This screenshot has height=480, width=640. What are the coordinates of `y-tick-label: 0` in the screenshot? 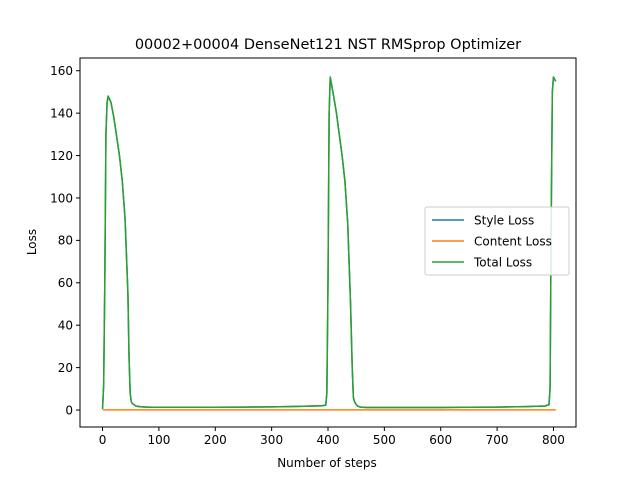 It's located at (69, 410).